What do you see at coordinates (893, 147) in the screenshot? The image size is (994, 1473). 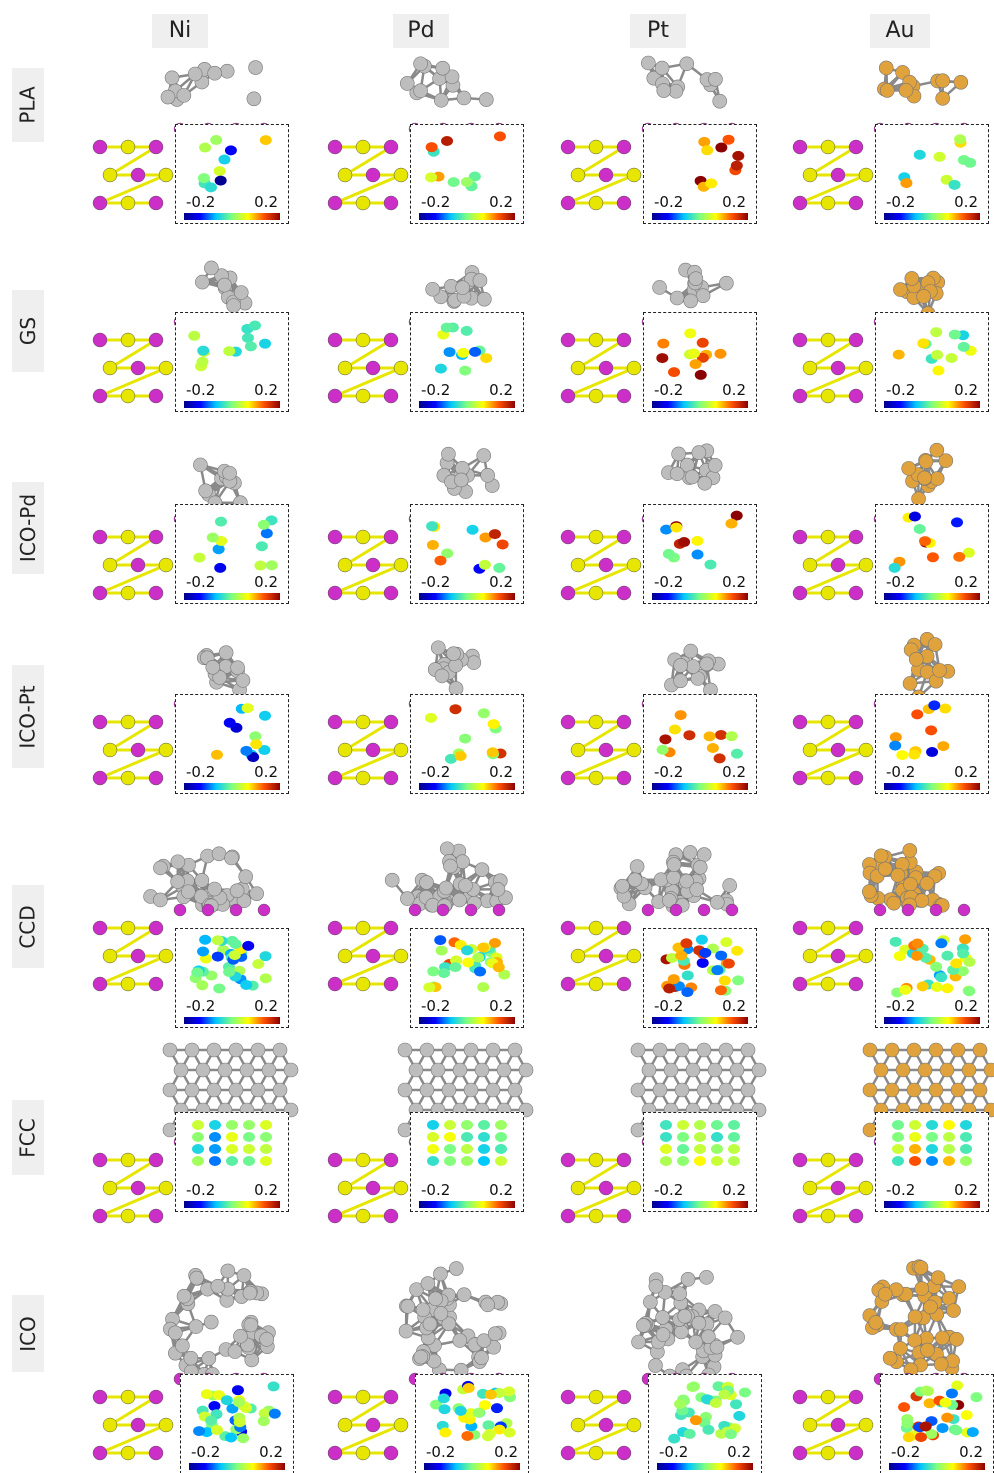 I see `panel-pla-au: -0.2 0.2` at bounding box center [893, 147].